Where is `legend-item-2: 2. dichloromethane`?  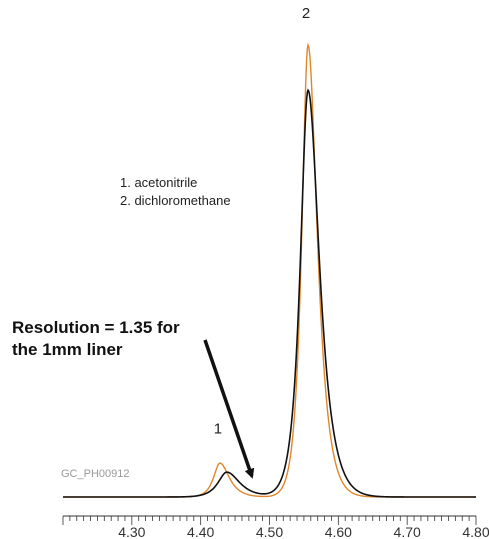 legend-item-2: 2. dichloromethane is located at coordinates (175, 200).